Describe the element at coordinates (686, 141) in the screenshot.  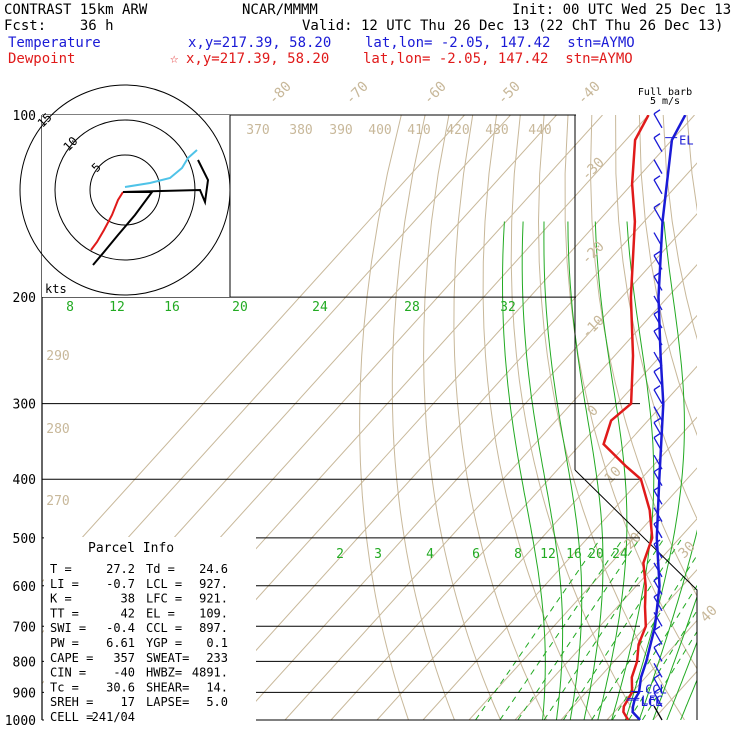
I see `level-marker-label: EL` at that location.